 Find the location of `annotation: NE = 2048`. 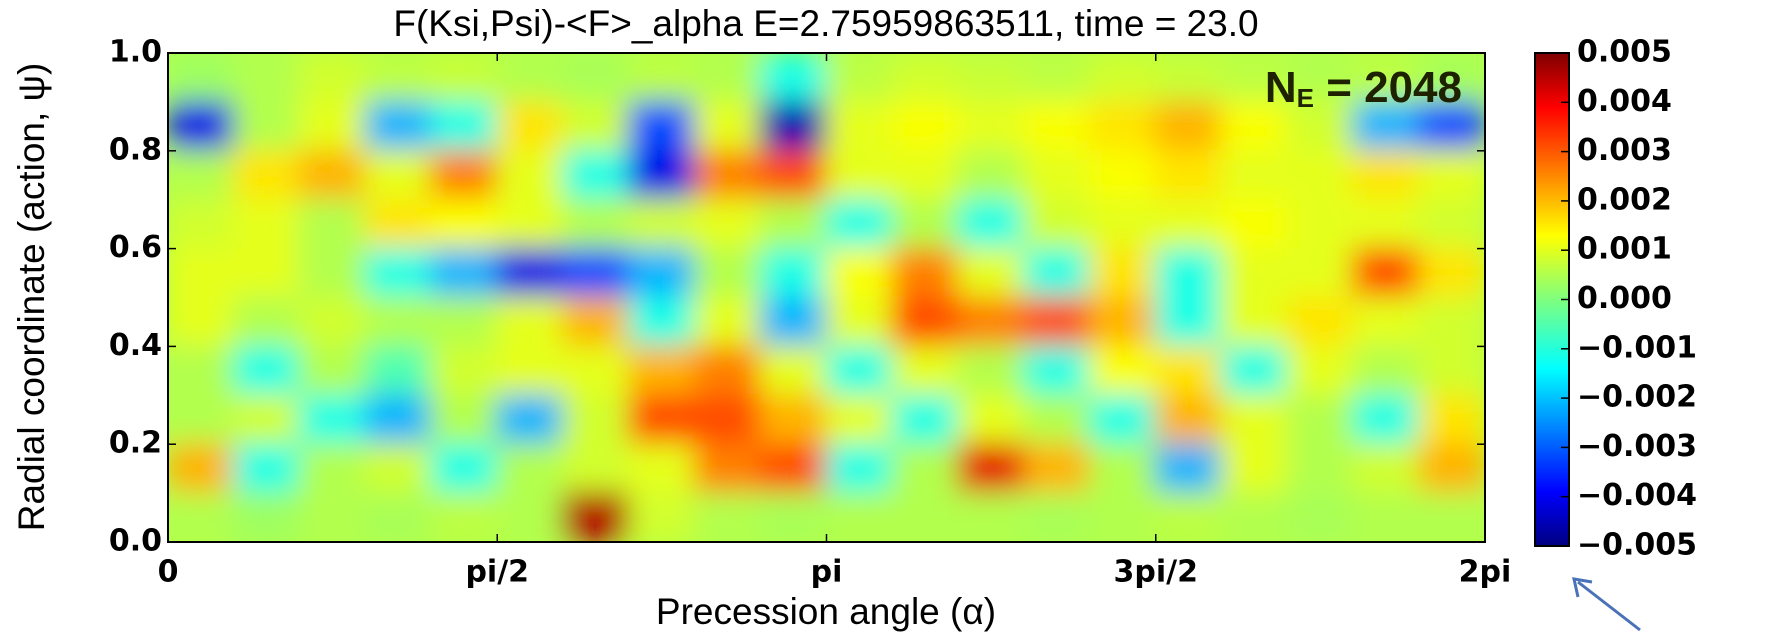

annotation: NE = 2048 is located at coordinates (1363, 88).